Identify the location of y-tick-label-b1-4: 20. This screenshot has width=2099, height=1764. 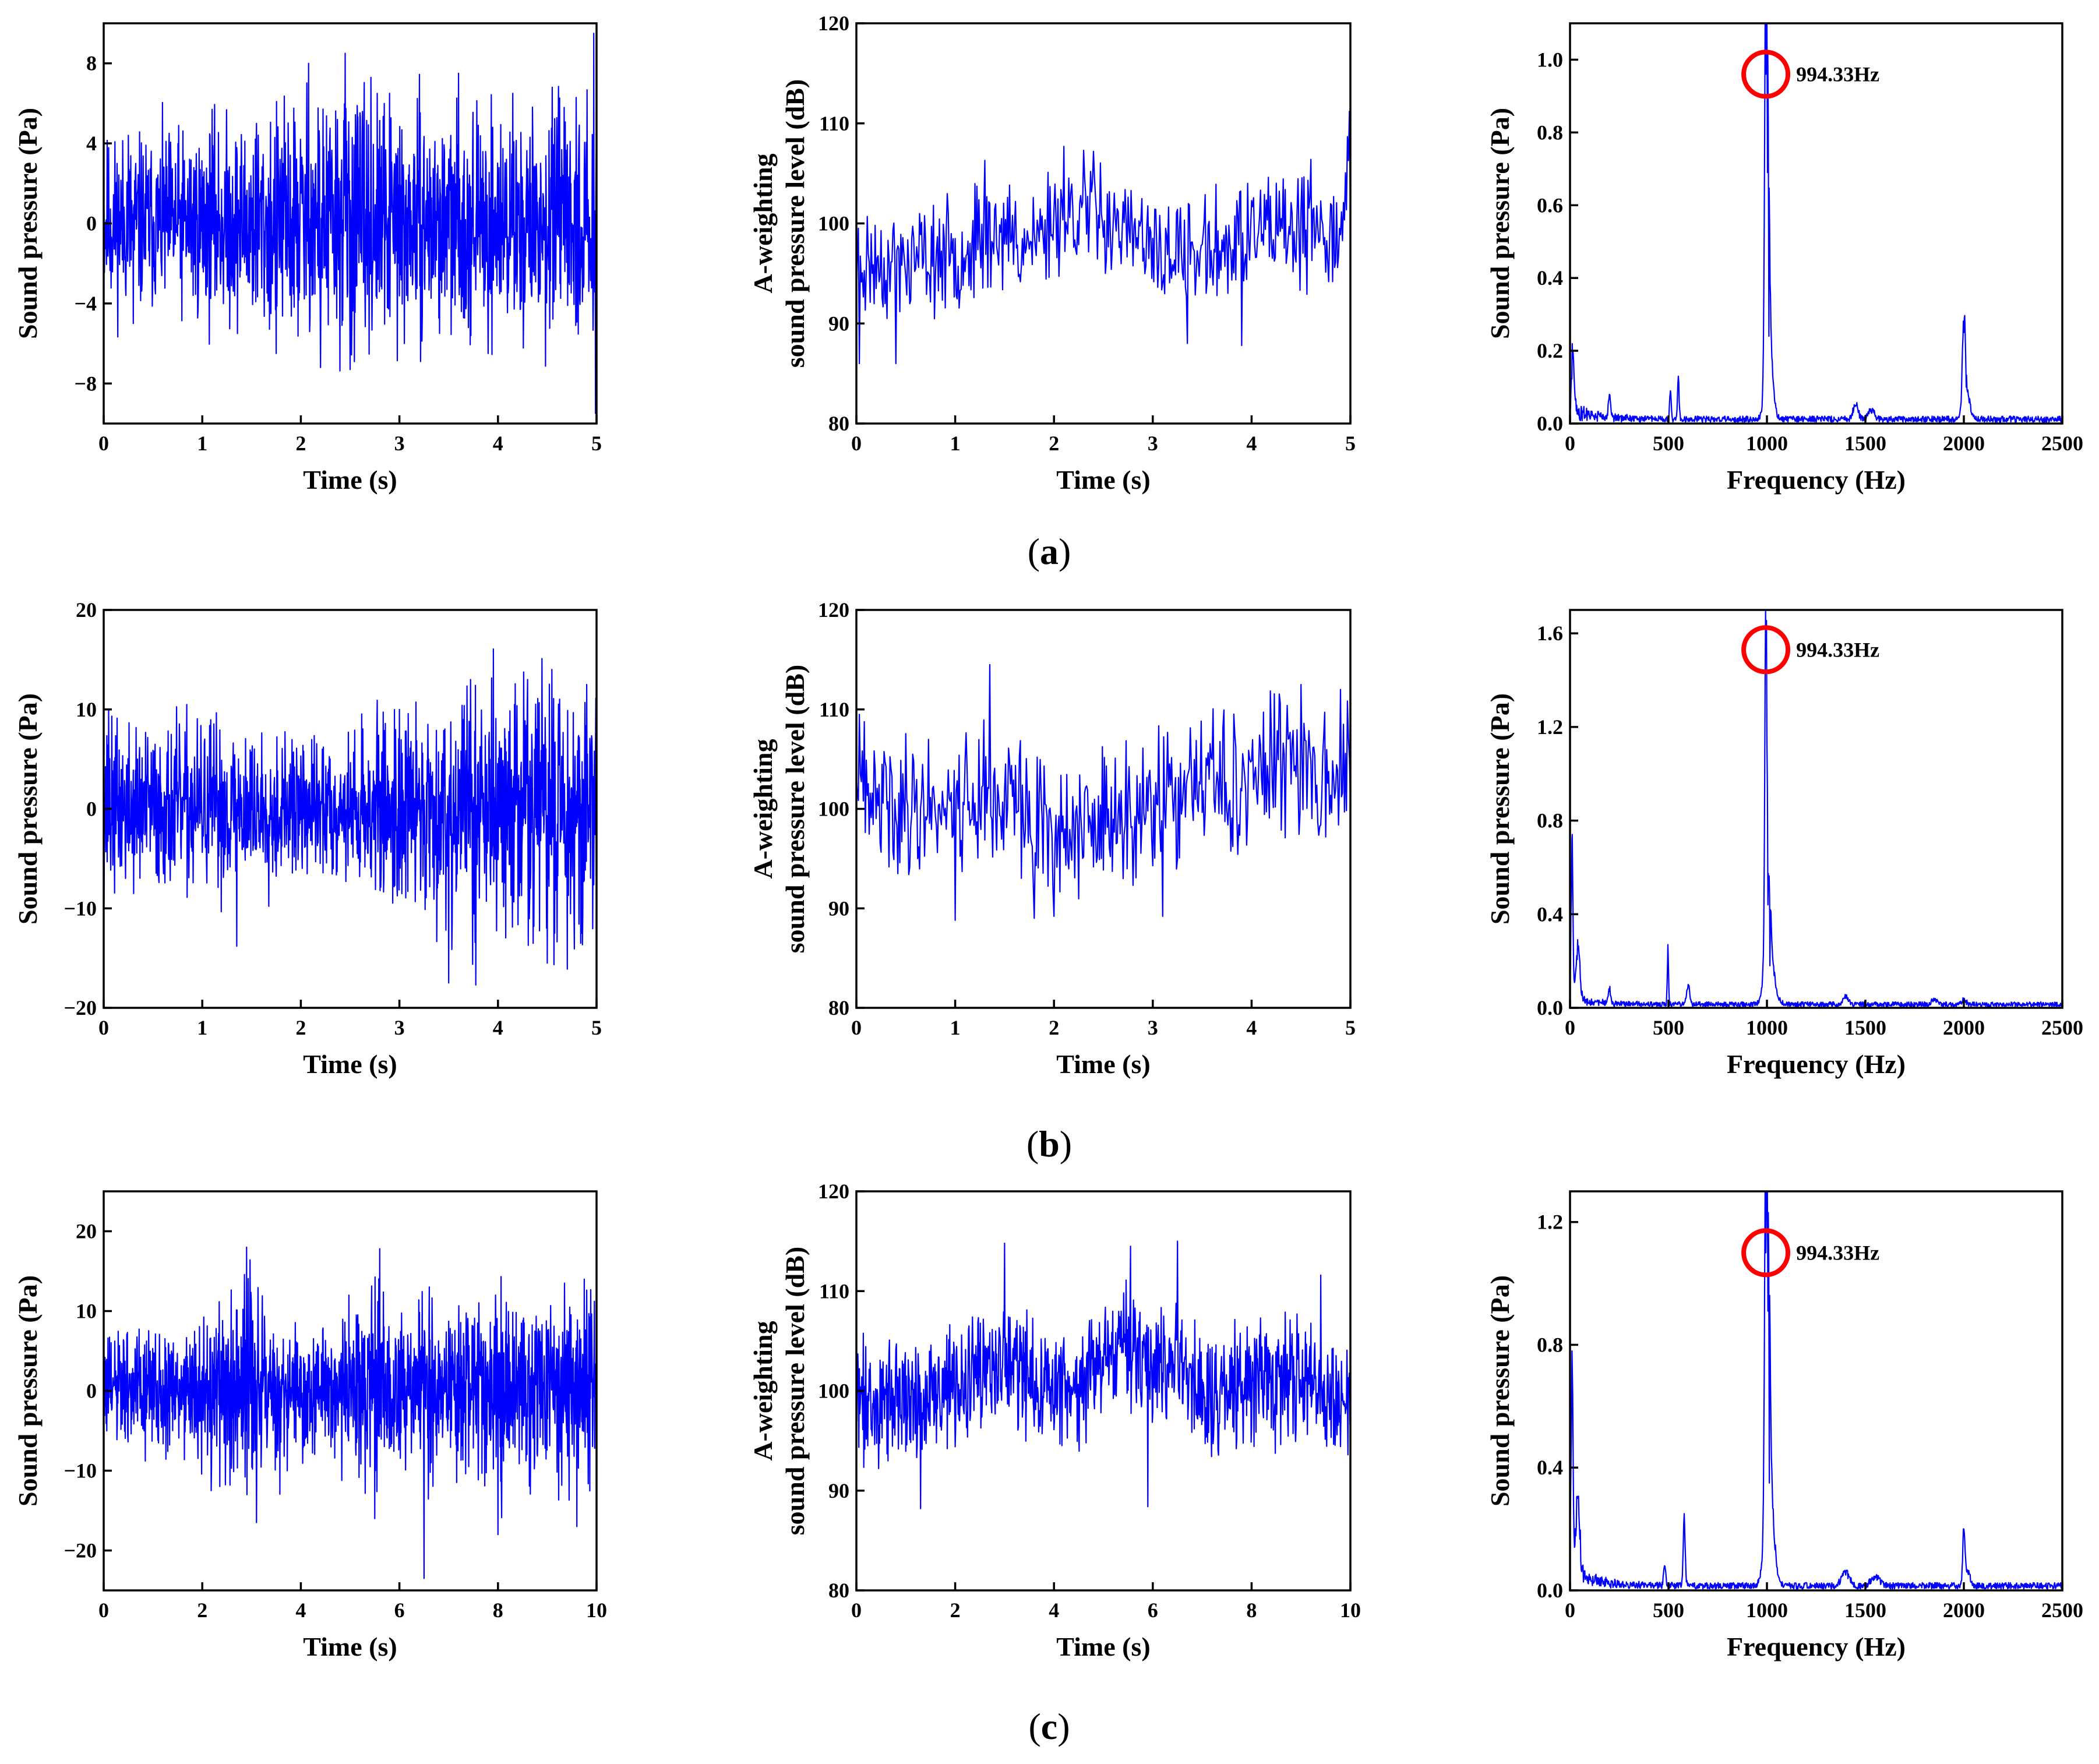
(86, 610).